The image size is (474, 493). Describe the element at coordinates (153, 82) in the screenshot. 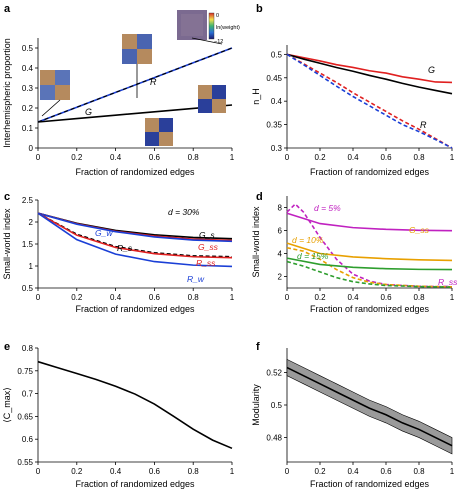

I see `series-annotation: R` at that location.